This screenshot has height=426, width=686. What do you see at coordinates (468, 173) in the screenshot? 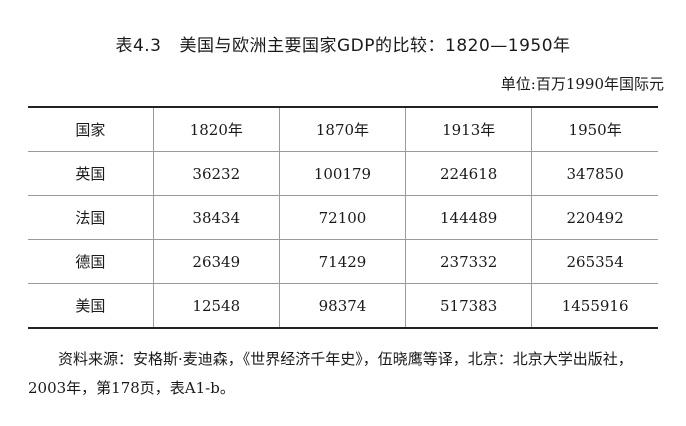
I see `gdp-cell: 224618` at bounding box center [468, 173].